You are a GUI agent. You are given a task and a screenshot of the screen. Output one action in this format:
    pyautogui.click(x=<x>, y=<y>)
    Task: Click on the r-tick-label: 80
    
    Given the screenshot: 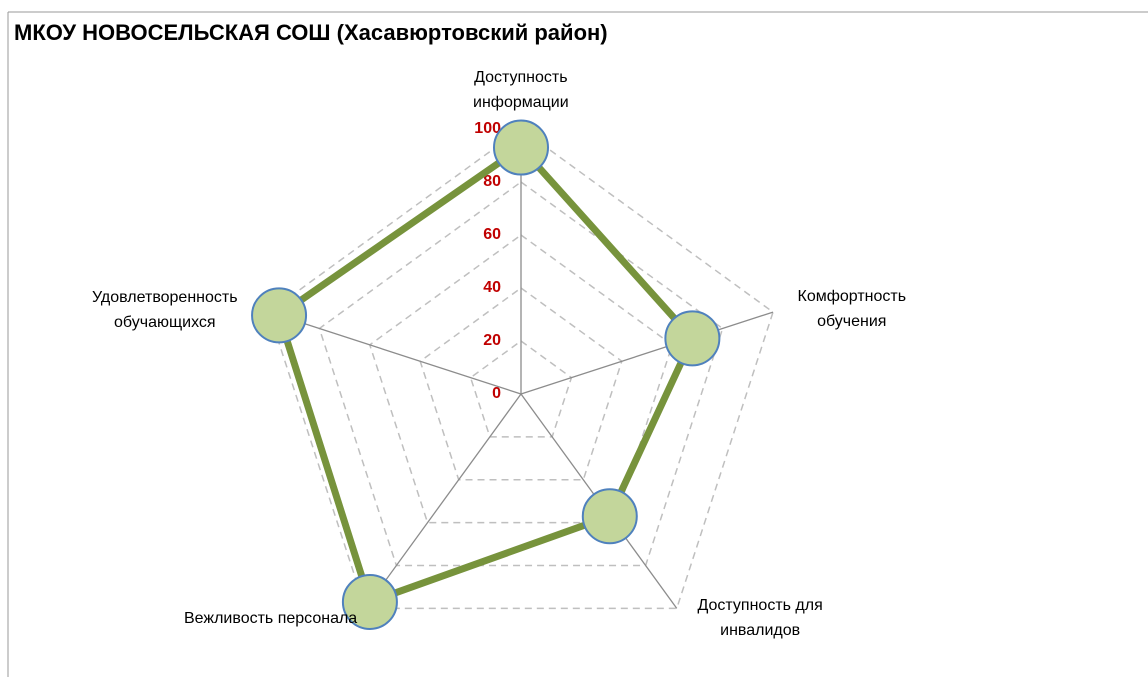 What is the action you would take?
    pyautogui.click(x=492, y=181)
    